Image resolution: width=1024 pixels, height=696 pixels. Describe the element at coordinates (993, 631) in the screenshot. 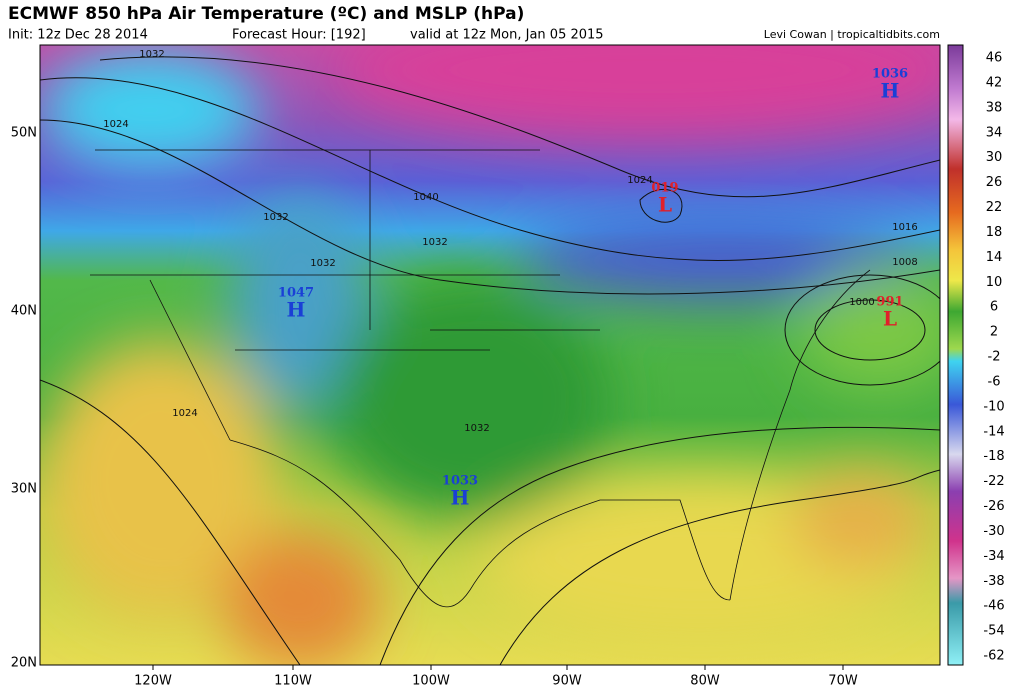

I see `colorbar-label: -54` at that location.